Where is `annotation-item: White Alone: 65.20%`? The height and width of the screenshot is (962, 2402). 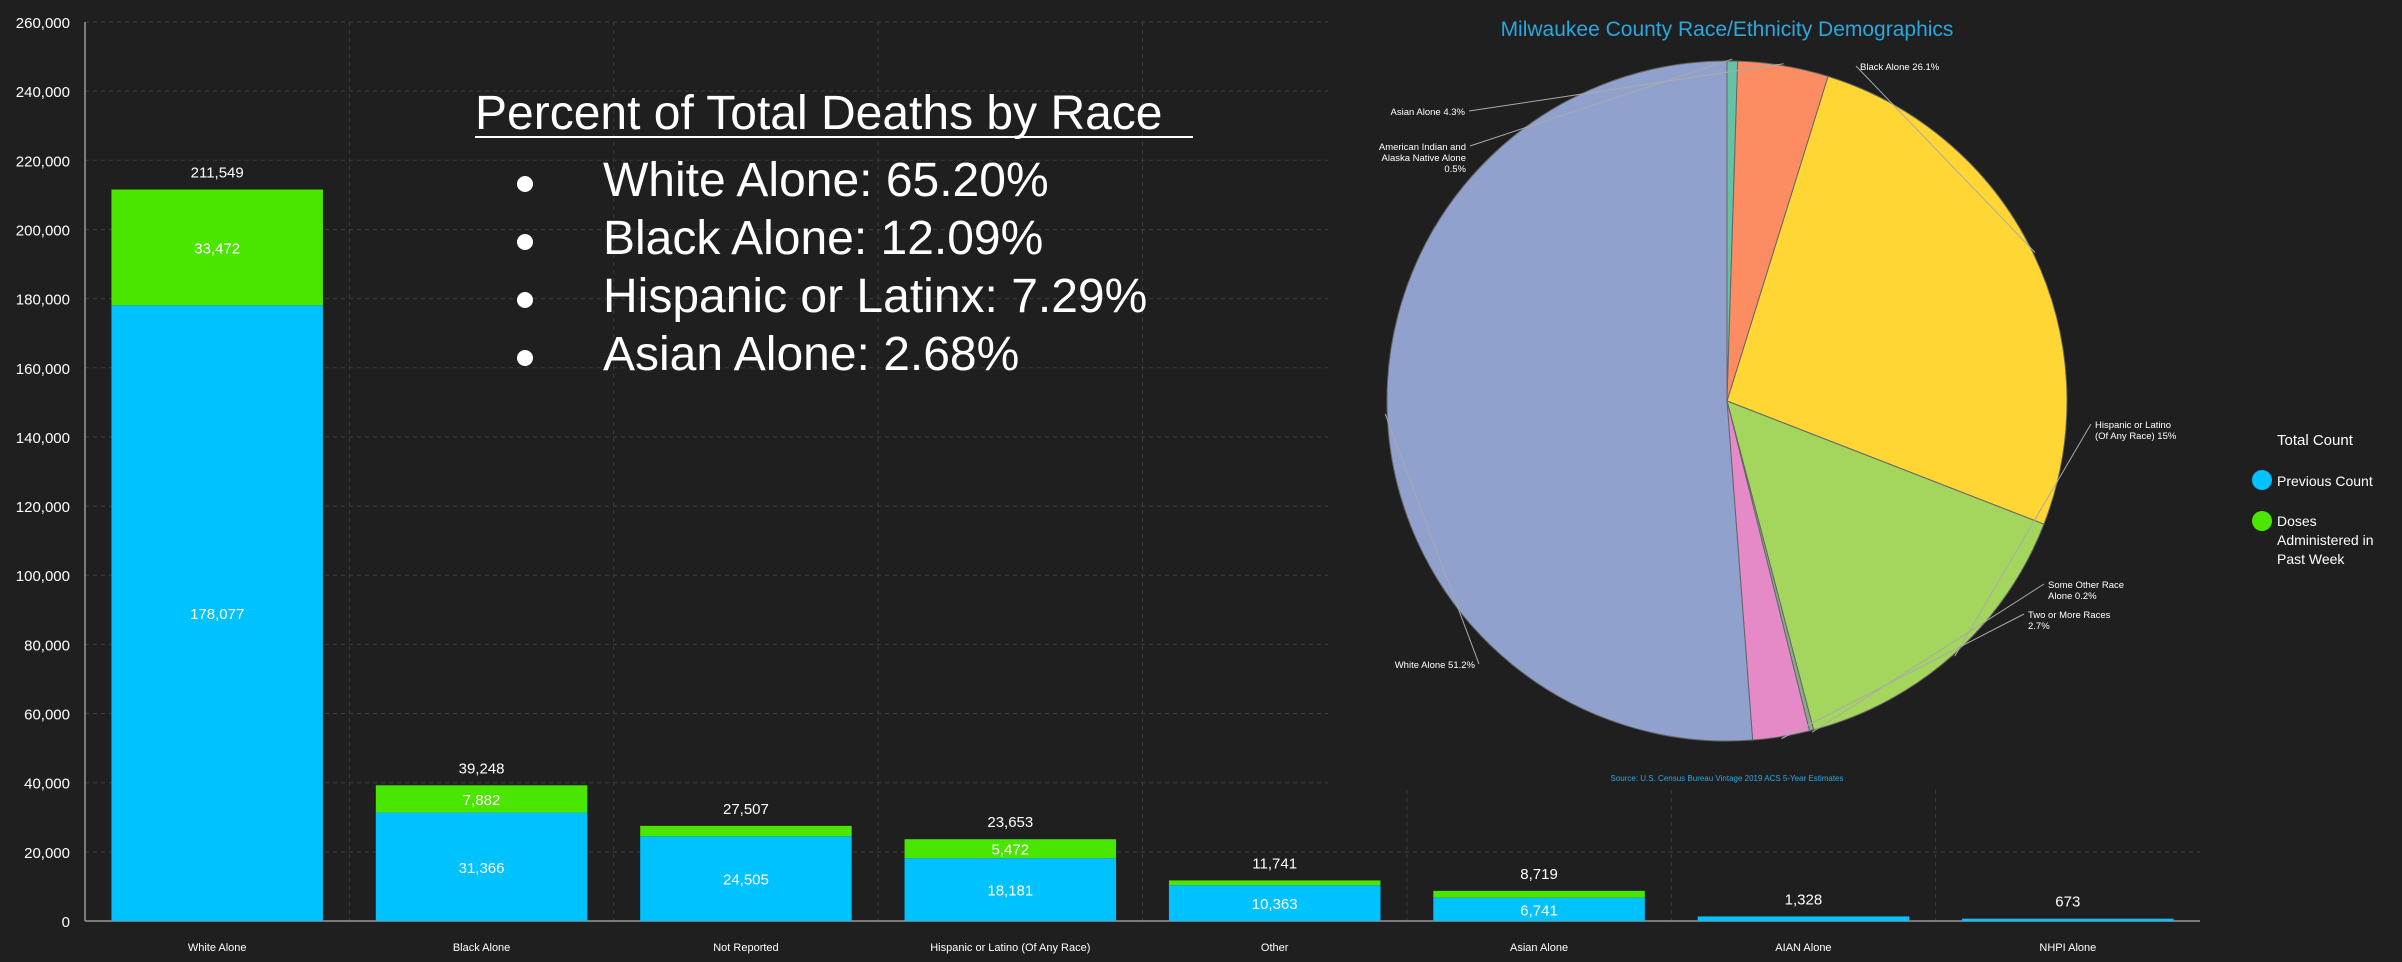 annotation-item: White Alone: 65.20% is located at coordinates (826, 180).